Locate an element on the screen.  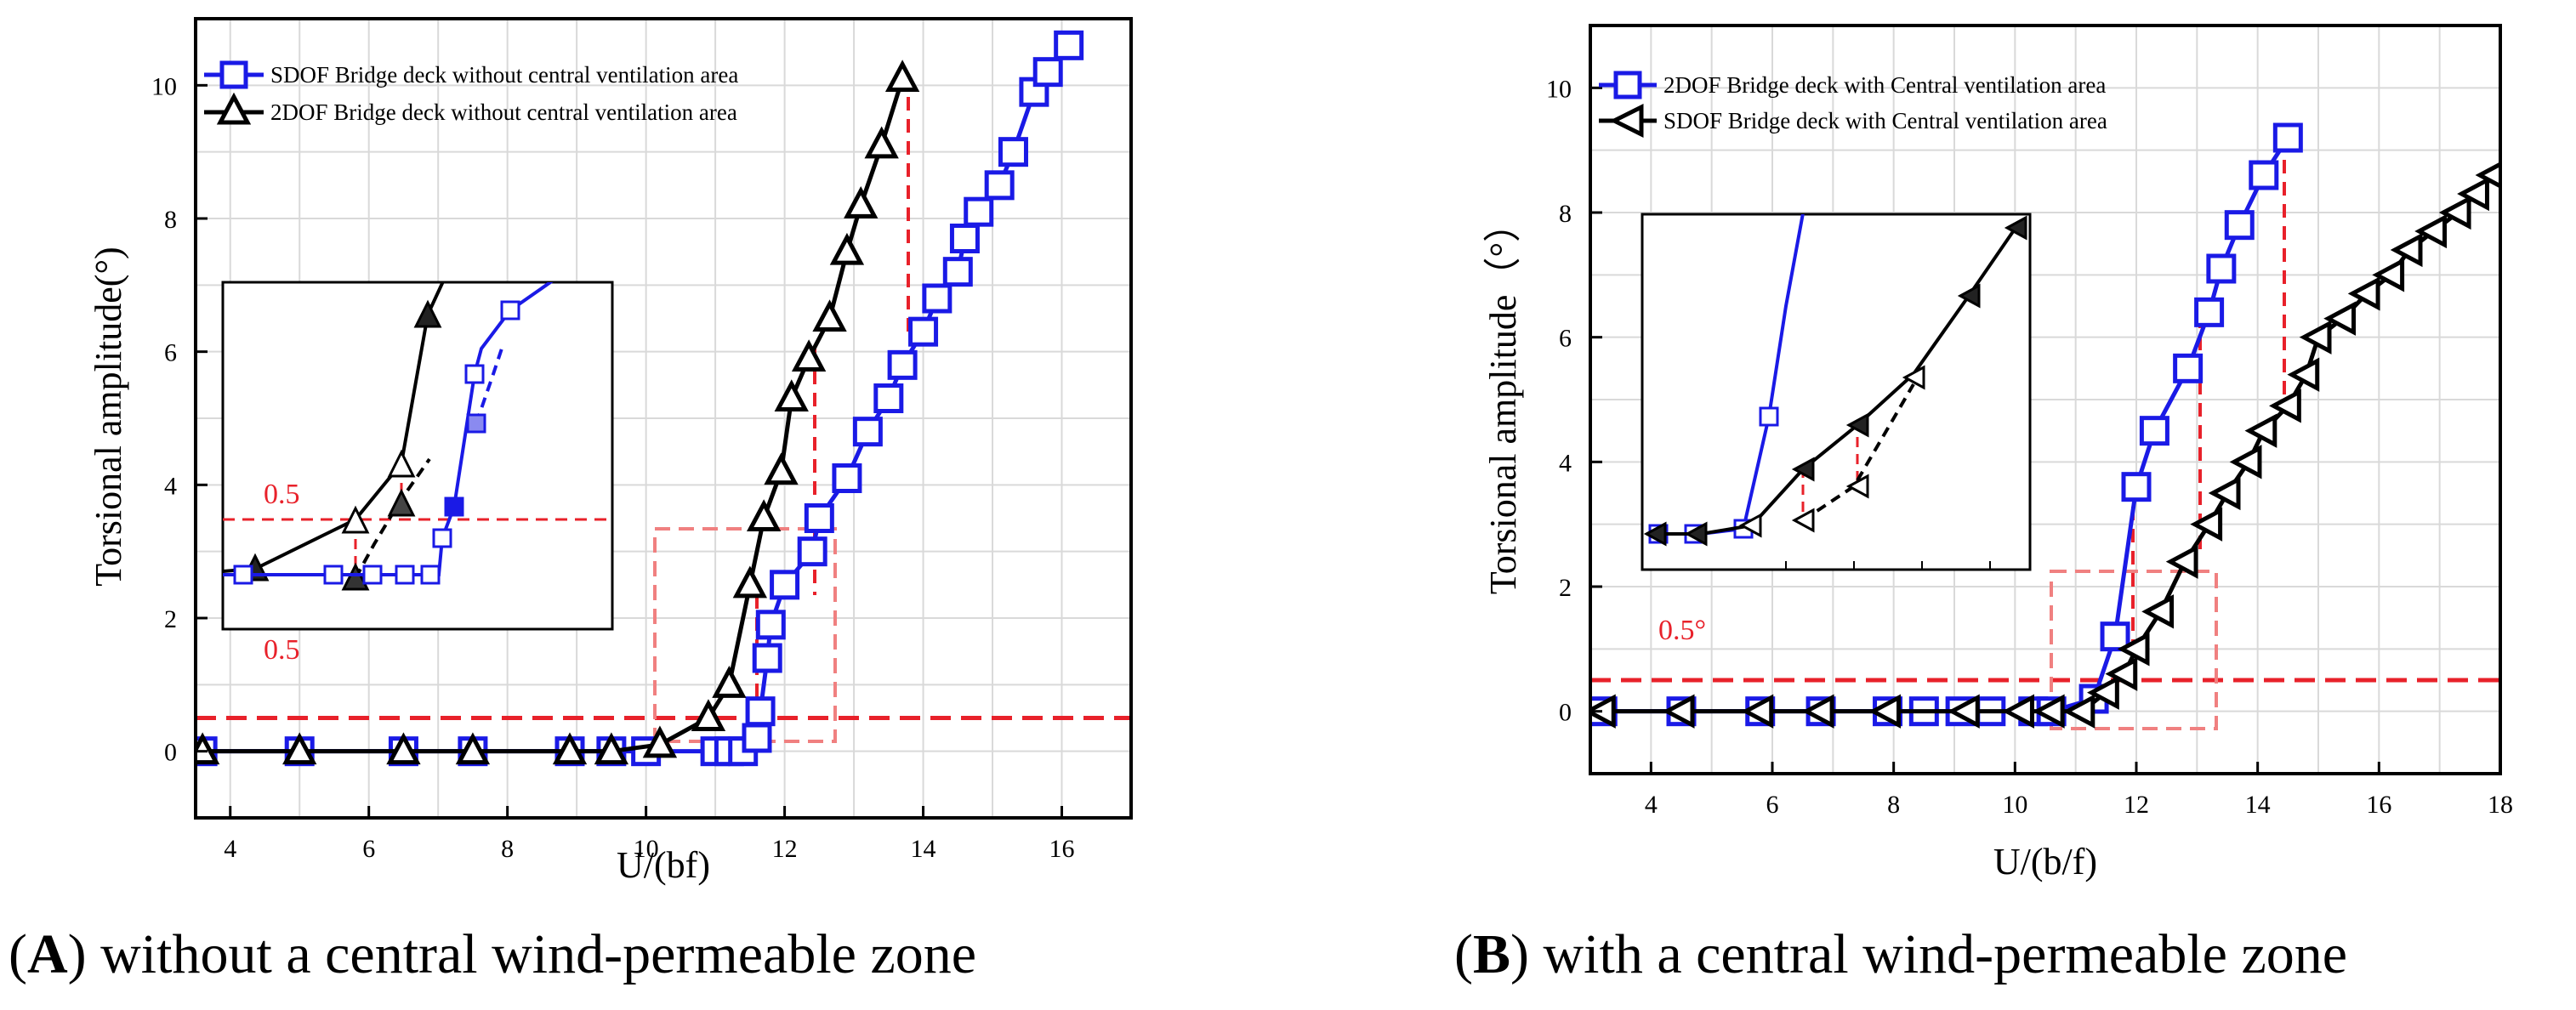
threshold-label-b: 0.5° is located at coordinates (1682, 630).